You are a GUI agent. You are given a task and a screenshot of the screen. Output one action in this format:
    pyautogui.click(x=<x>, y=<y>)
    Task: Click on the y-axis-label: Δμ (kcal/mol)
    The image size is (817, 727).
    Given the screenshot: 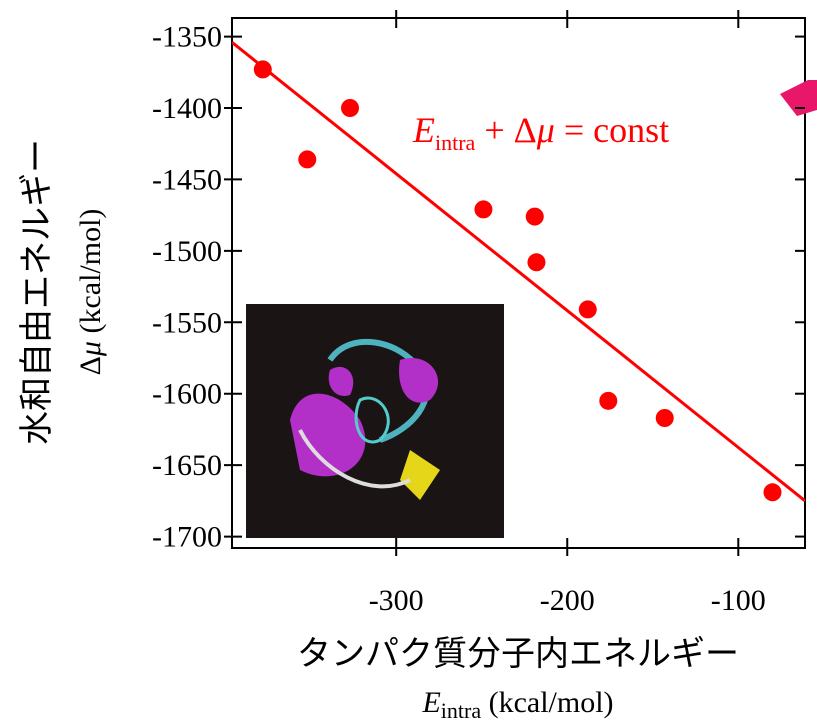 What is the action you would take?
    pyautogui.click(x=90, y=292)
    